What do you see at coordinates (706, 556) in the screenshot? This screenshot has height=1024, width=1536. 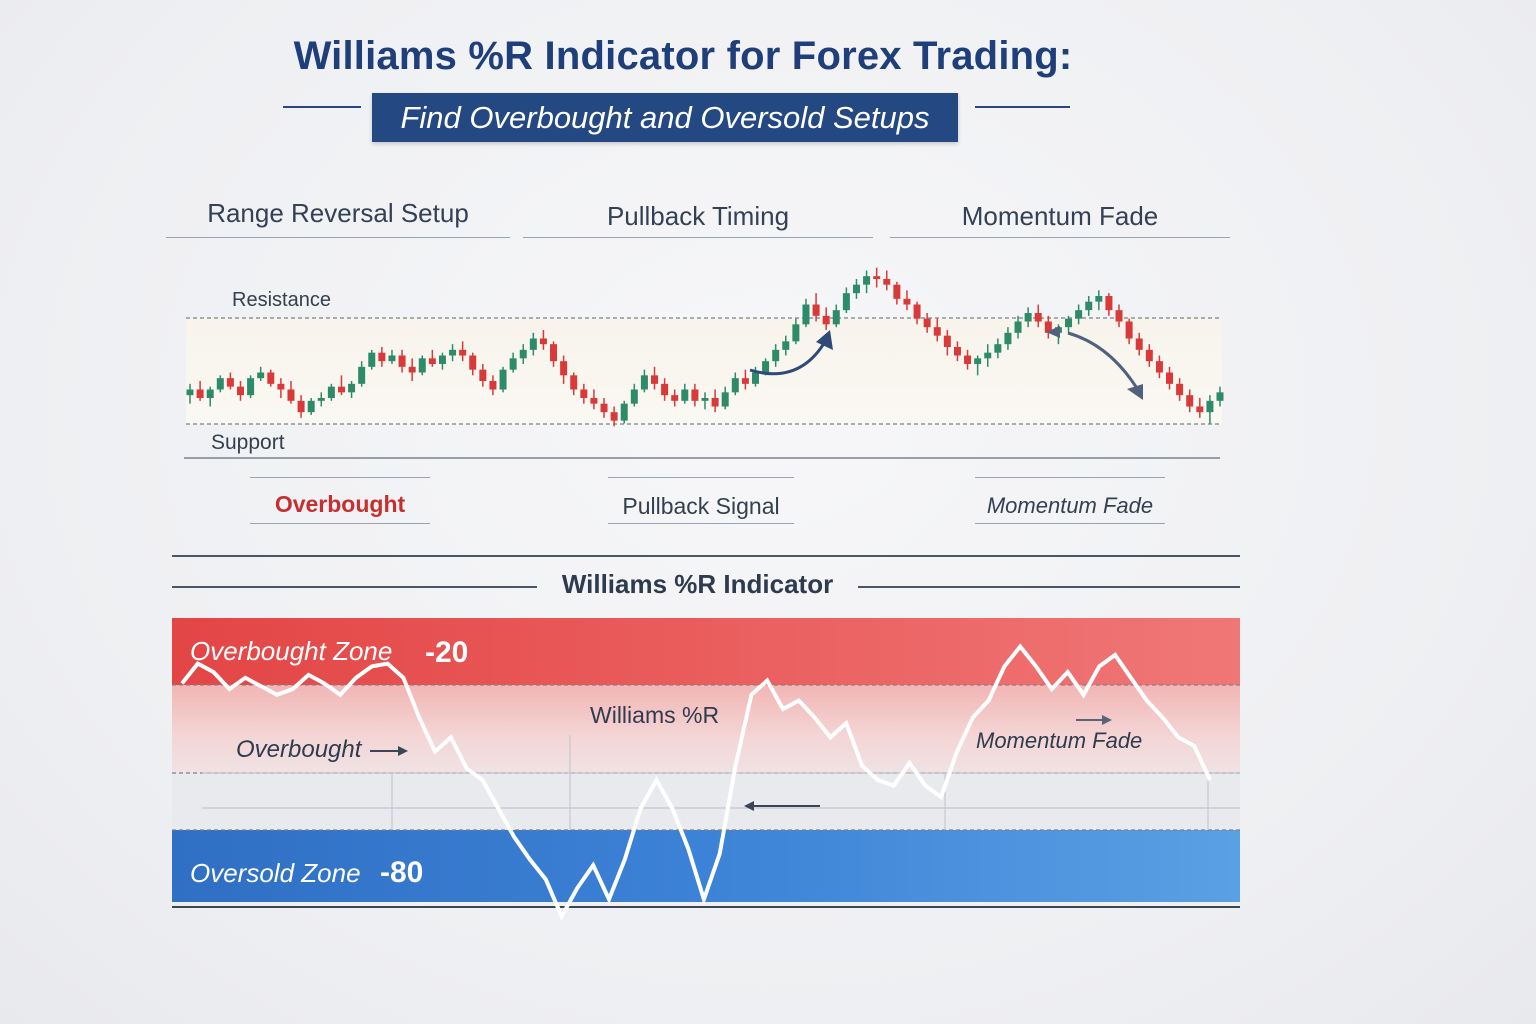 I see `indicator-top-rule` at bounding box center [706, 556].